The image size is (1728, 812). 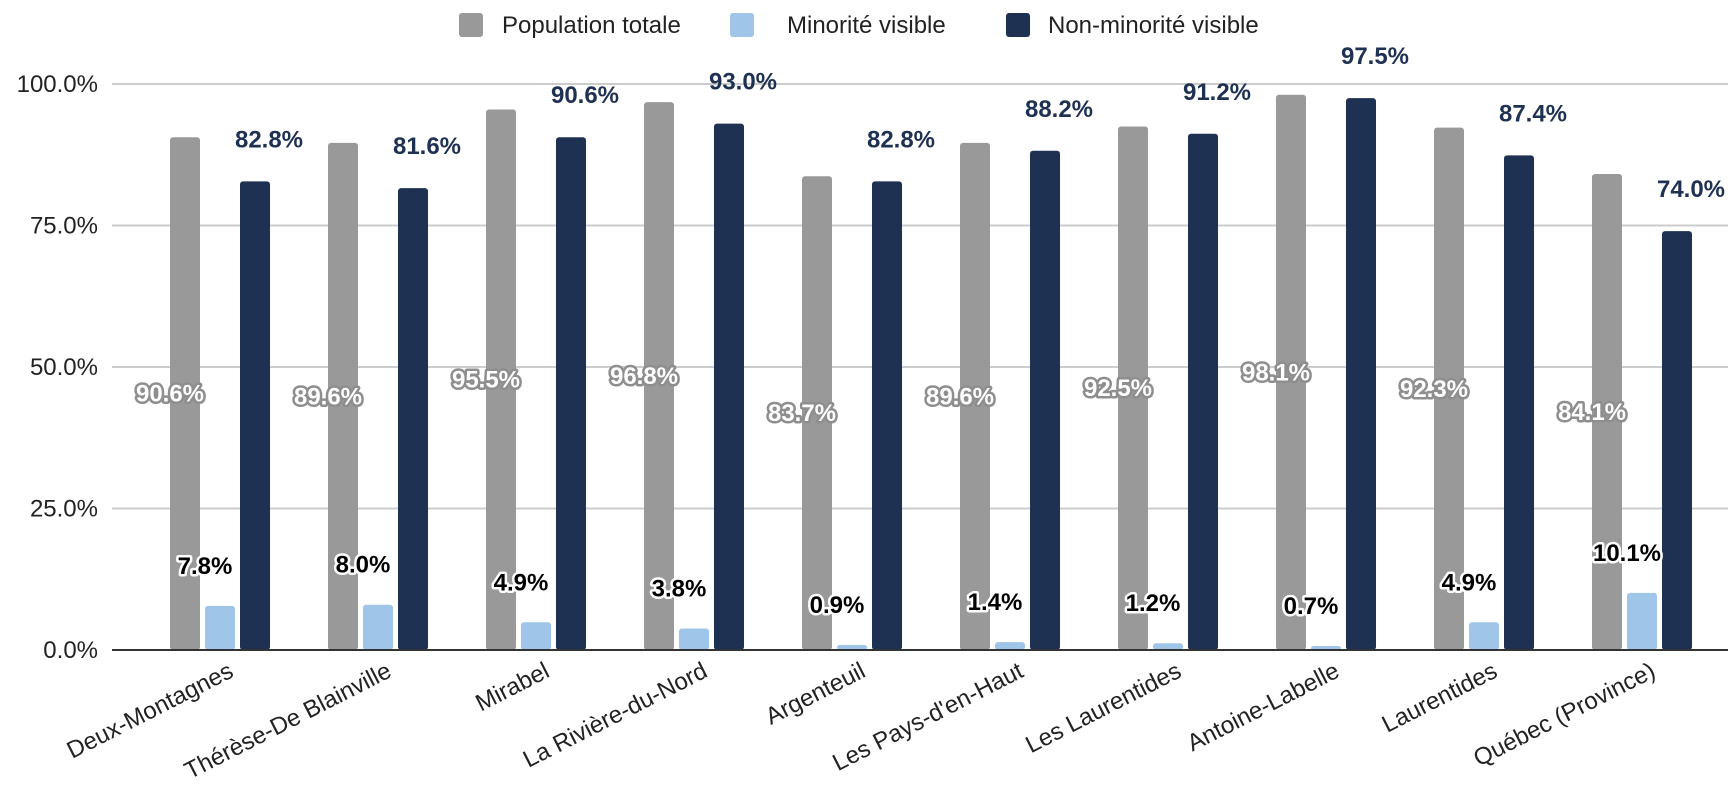 What do you see at coordinates (64, 226) in the screenshot?
I see `y-tick-label: 75.0%` at bounding box center [64, 226].